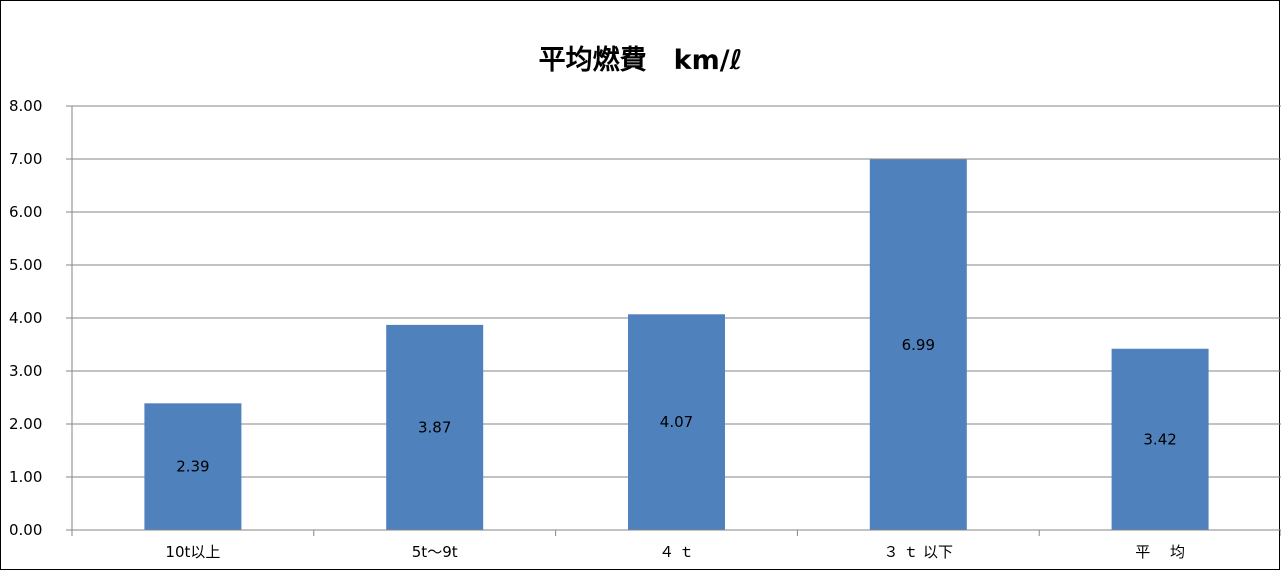 The image size is (1281, 571). I want to click on x-tick-label: ４ ｔ, so click(676, 552).